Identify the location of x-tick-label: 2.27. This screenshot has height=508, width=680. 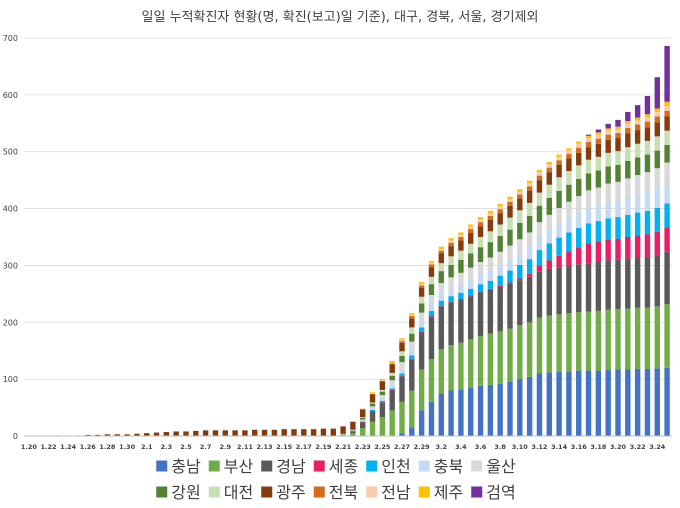
(402, 447).